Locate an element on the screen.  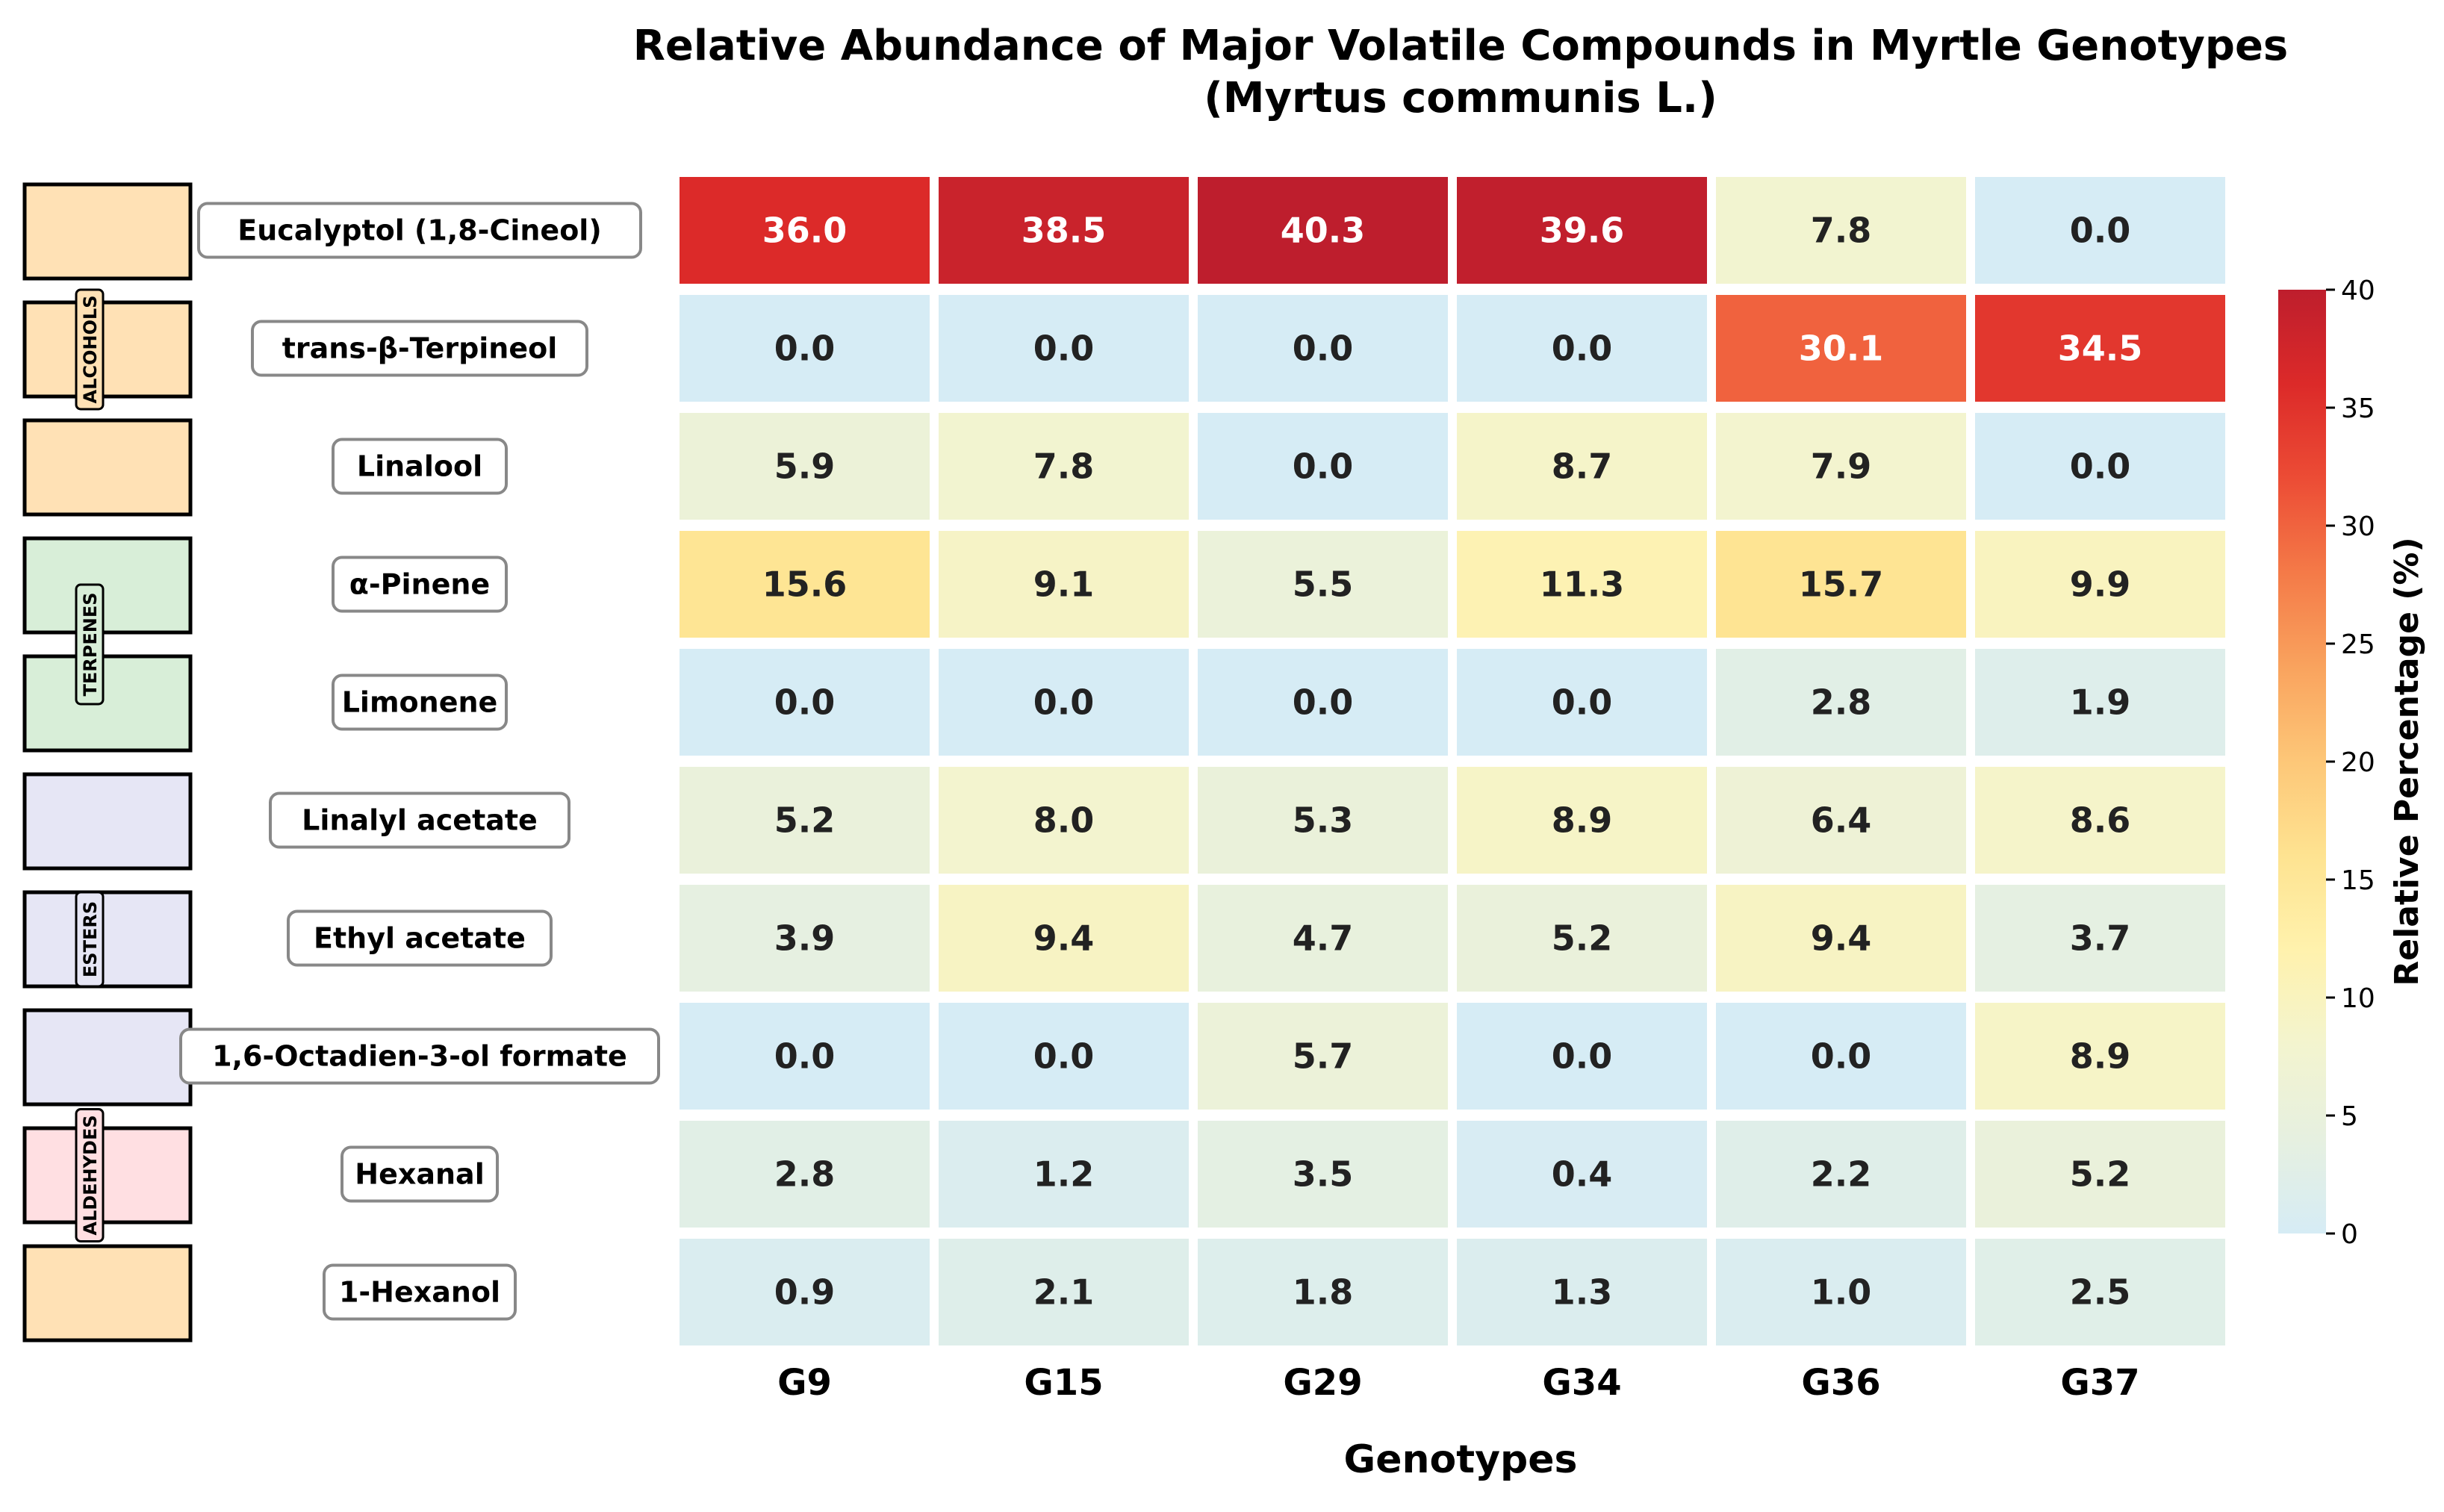
cell-value: 9.9 is located at coordinates (2101, 584).